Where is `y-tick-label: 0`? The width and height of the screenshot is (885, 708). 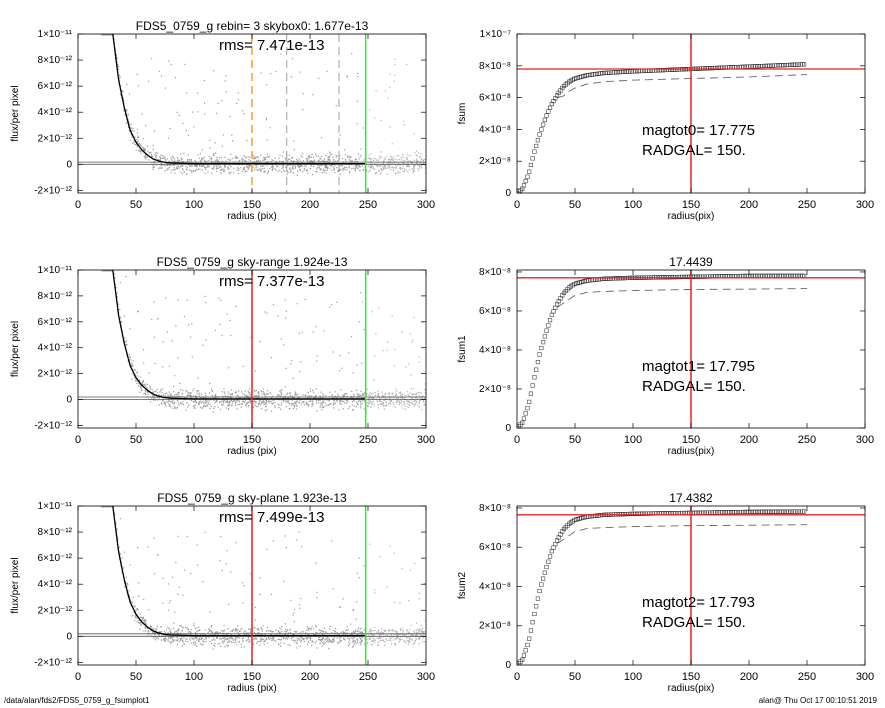
y-tick-label: 0 is located at coordinates (508, 428).